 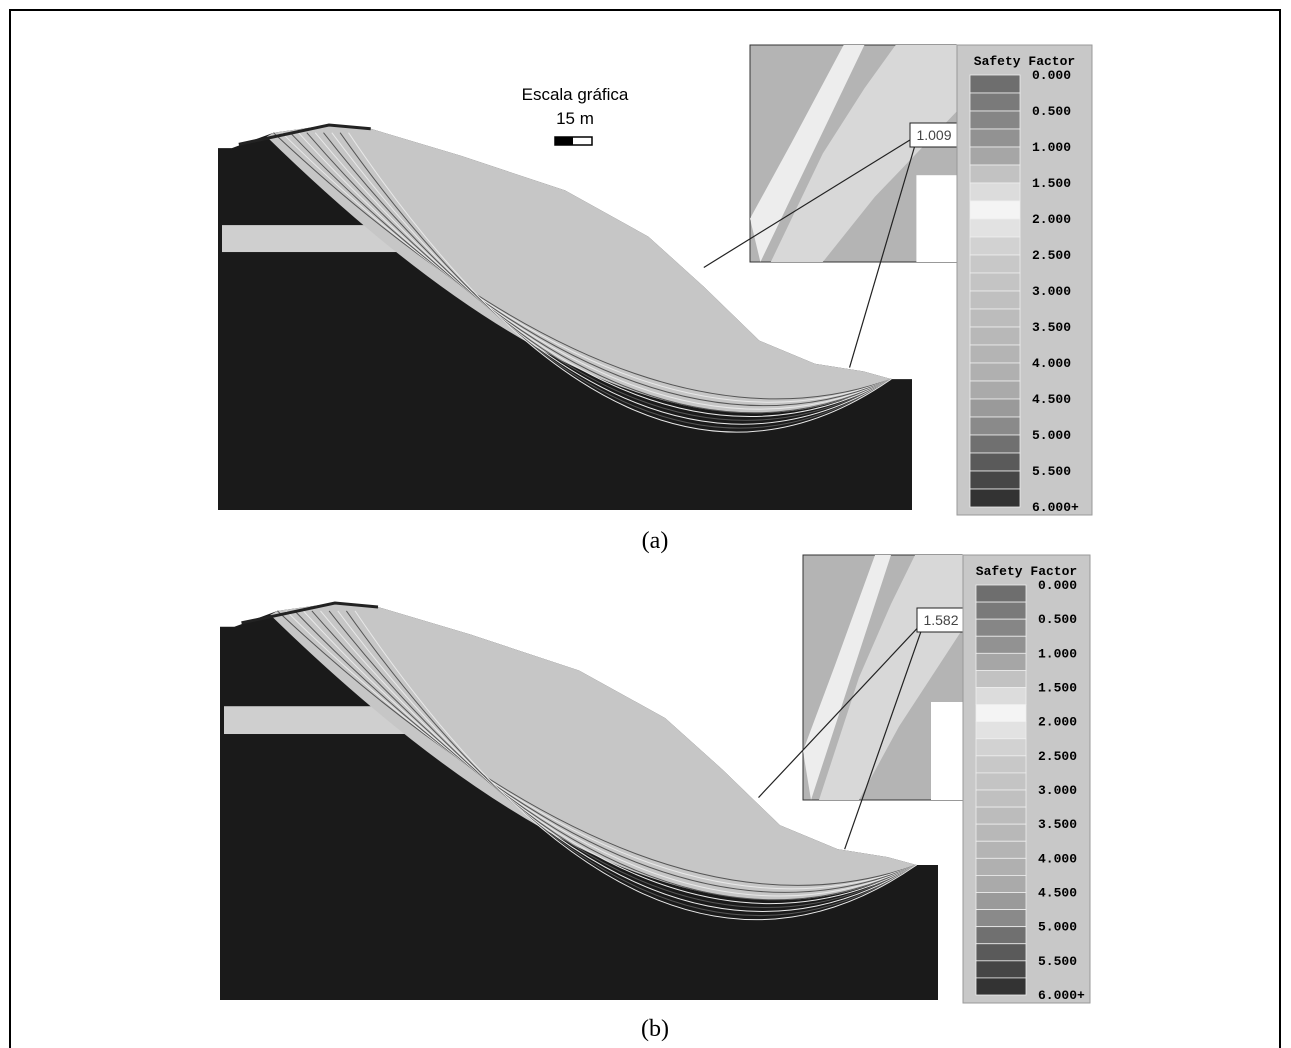 I want to click on caption: (b), so click(x=655, y=1029).